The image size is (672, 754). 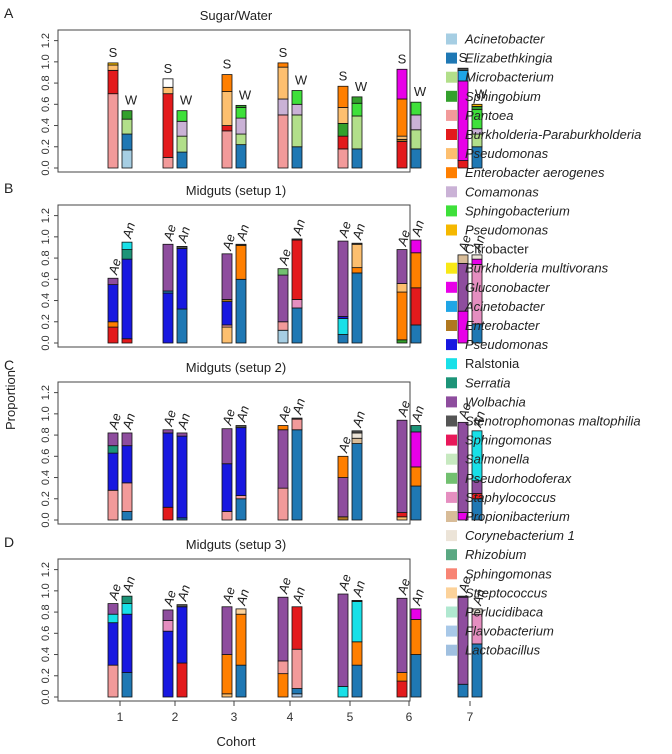 I want to click on bar-4-ae, so click(x=283, y=306).